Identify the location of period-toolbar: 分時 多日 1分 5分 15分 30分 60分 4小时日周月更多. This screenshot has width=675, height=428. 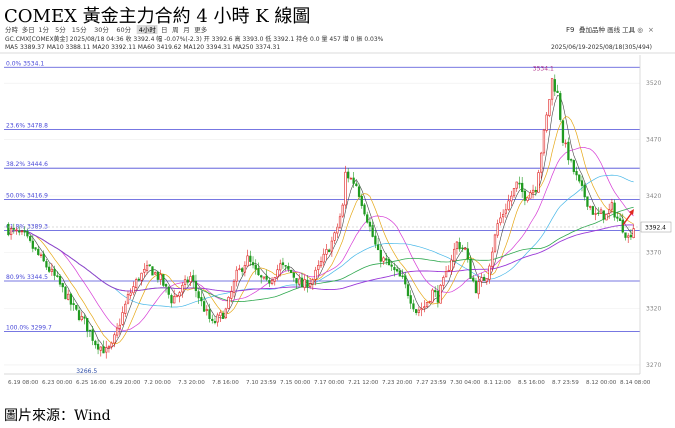
(106, 29).